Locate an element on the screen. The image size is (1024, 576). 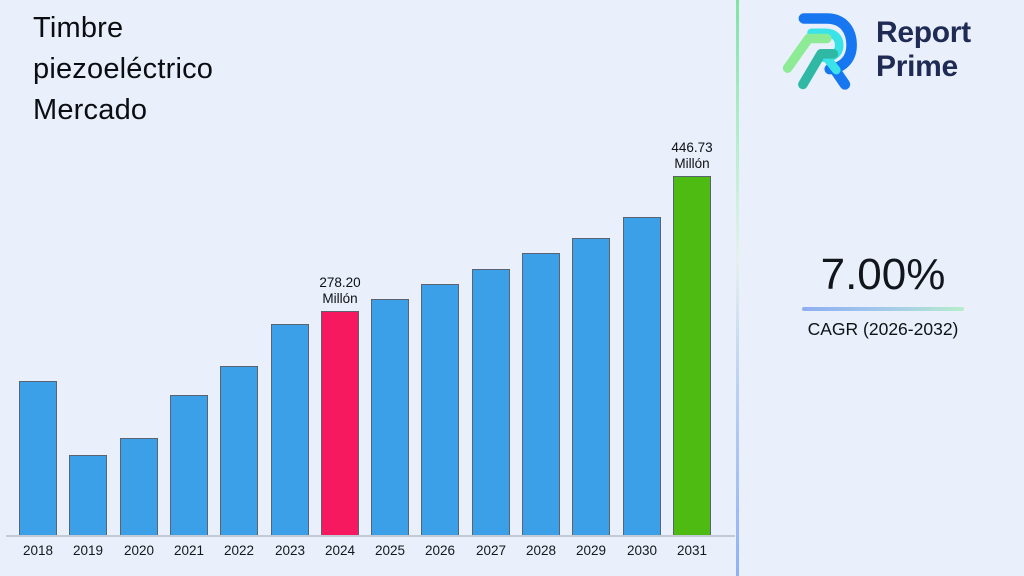
bar-2028 is located at coordinates (541, 394).